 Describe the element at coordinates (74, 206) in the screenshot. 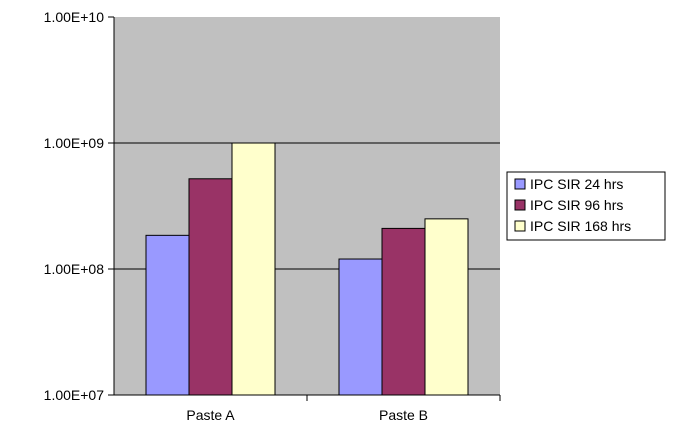

I see `y-tick-labels: 1.00E+07 1.00E+08 1.00E+09 1.00E+10` at that location.